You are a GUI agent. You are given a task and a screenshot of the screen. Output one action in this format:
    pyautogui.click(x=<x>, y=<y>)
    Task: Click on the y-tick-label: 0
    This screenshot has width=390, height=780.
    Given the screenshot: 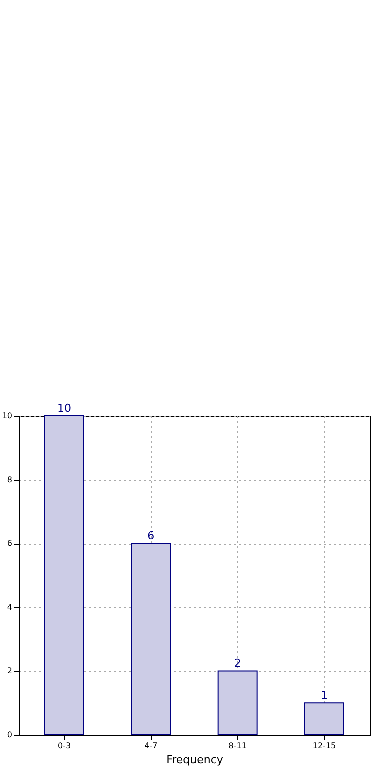 What is the action you would take?
    pyautogui.click(x=9, y=735)
    